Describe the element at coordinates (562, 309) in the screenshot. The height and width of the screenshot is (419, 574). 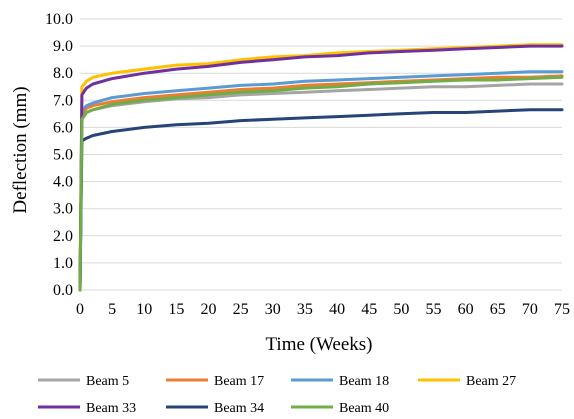
I see `x-tick-label: 75` at that location.